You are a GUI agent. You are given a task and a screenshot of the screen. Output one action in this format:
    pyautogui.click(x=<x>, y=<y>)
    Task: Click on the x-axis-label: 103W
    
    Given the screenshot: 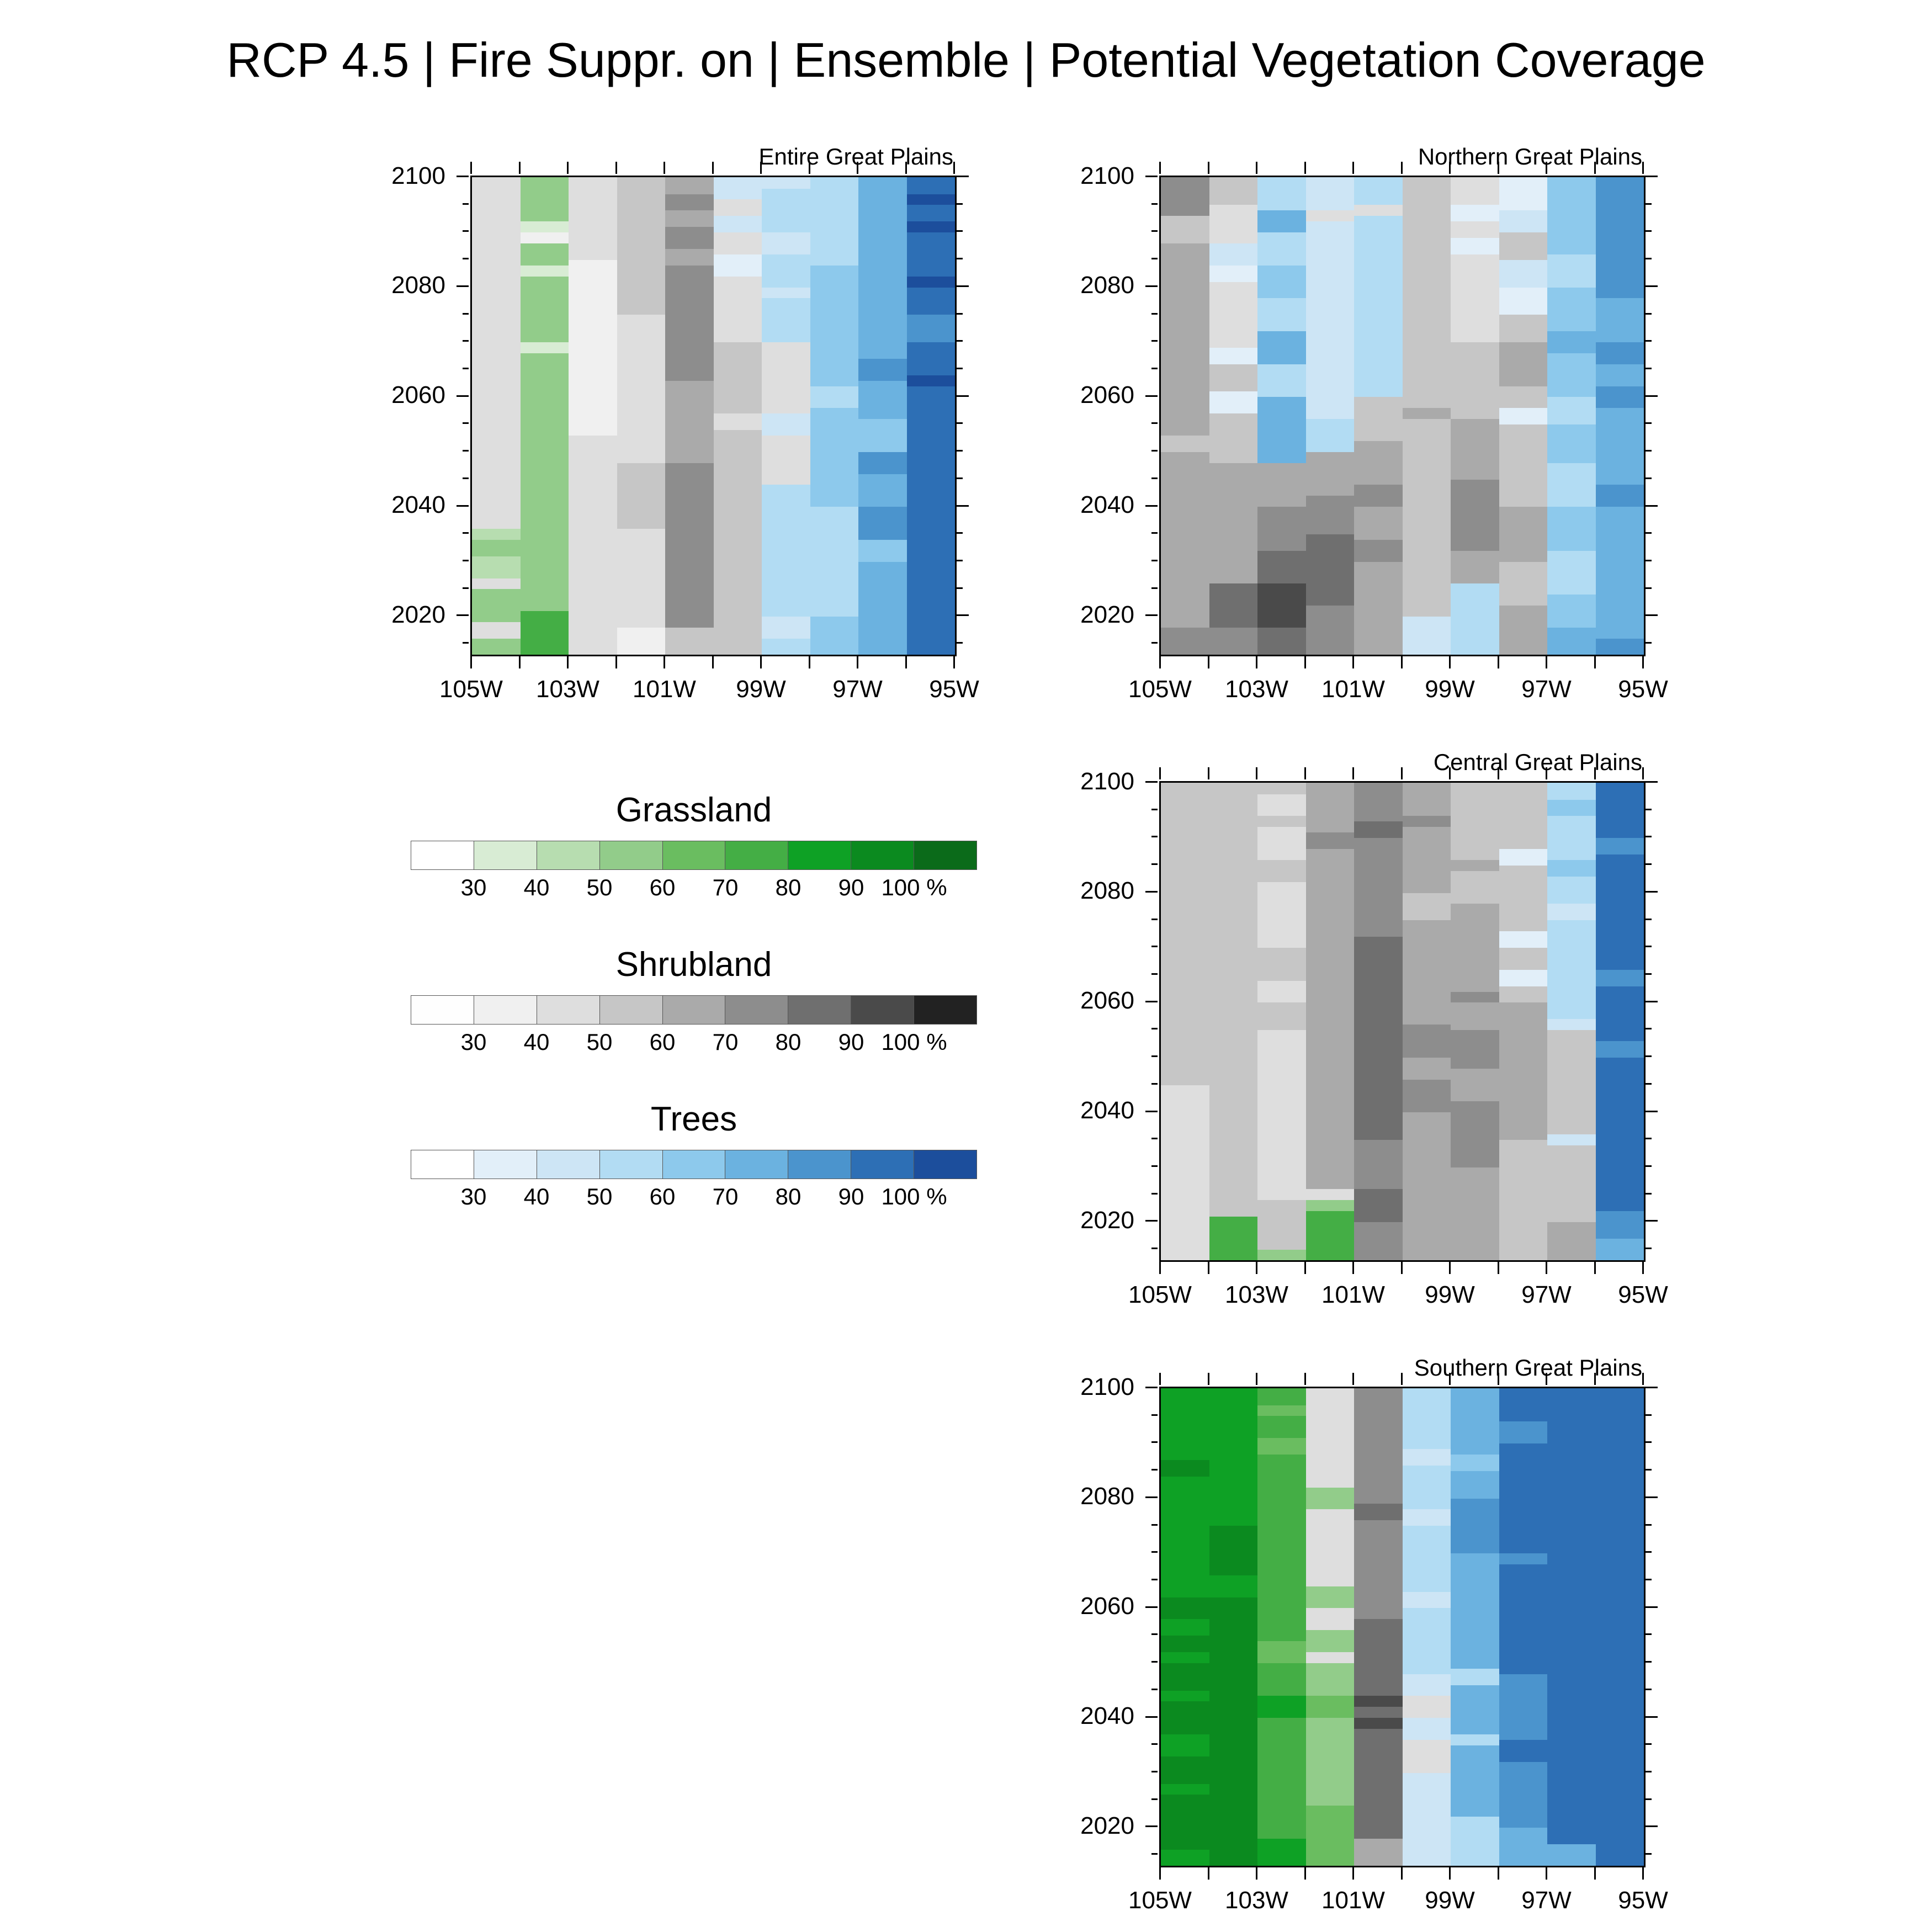 What is the action you would take?
    pyautogui.click(x=1256, y=1295)
    